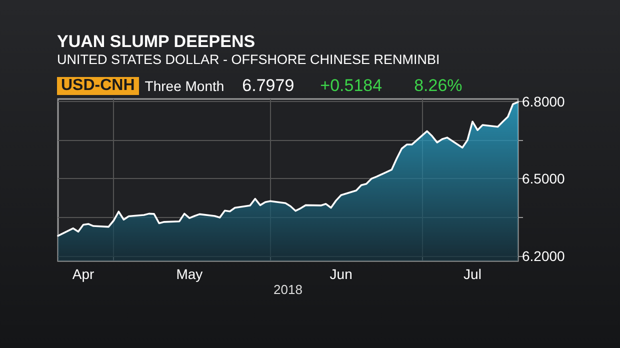 The width and height of the screenshot is (620, 348). What do you see at coordinates (473, 274) in the screenshot?
I see `x-tick-label: Jul` at bounding box center [473, 274].